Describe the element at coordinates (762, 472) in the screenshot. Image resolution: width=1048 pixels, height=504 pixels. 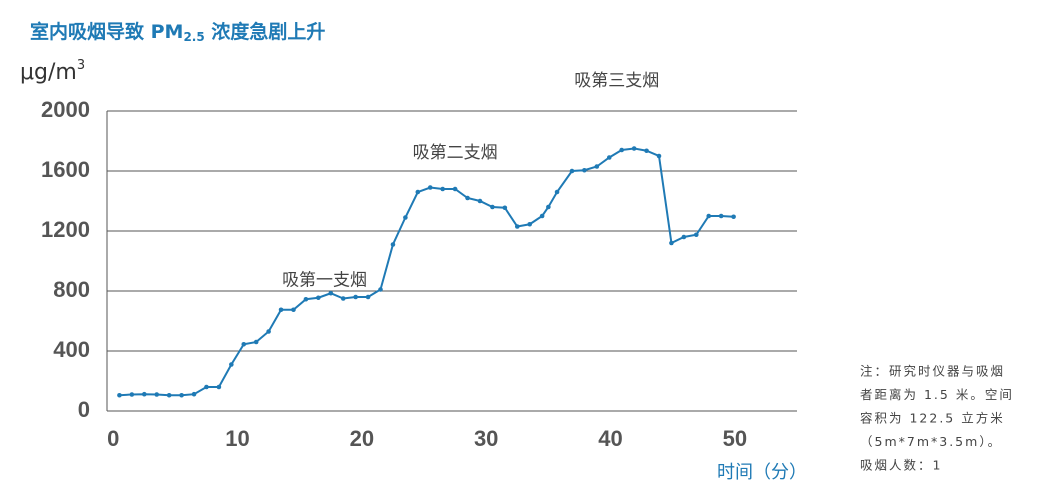
I see `x-axis-label: 时间（分）` at that location.